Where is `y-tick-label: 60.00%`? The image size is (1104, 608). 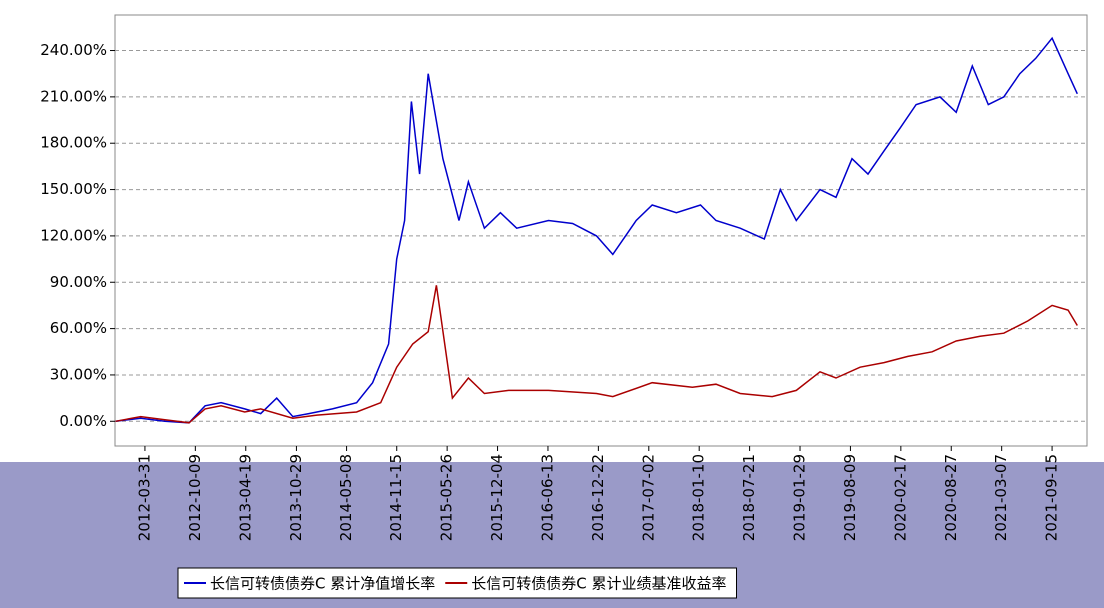 y-tick-label: 60.00% is located at coordinates (78, 328).